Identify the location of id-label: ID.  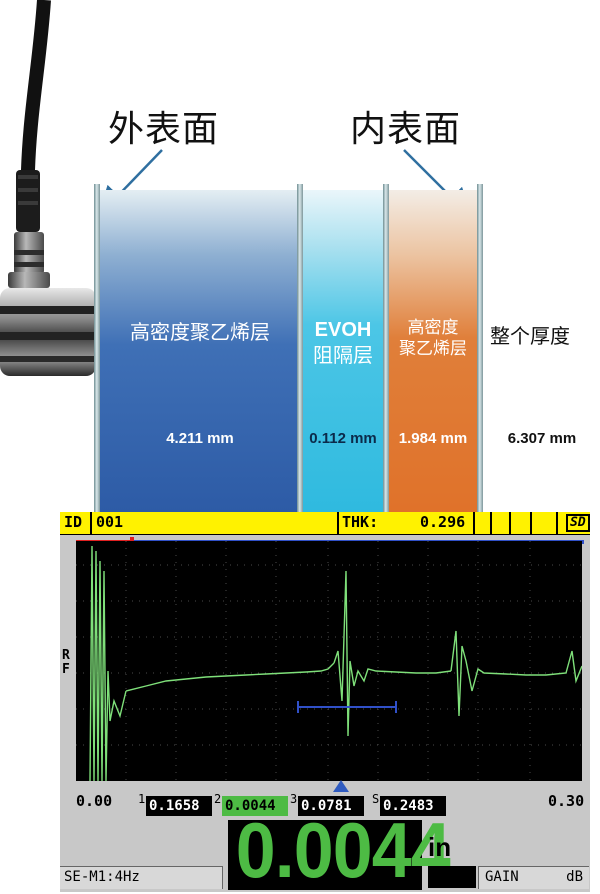
(73, 522).